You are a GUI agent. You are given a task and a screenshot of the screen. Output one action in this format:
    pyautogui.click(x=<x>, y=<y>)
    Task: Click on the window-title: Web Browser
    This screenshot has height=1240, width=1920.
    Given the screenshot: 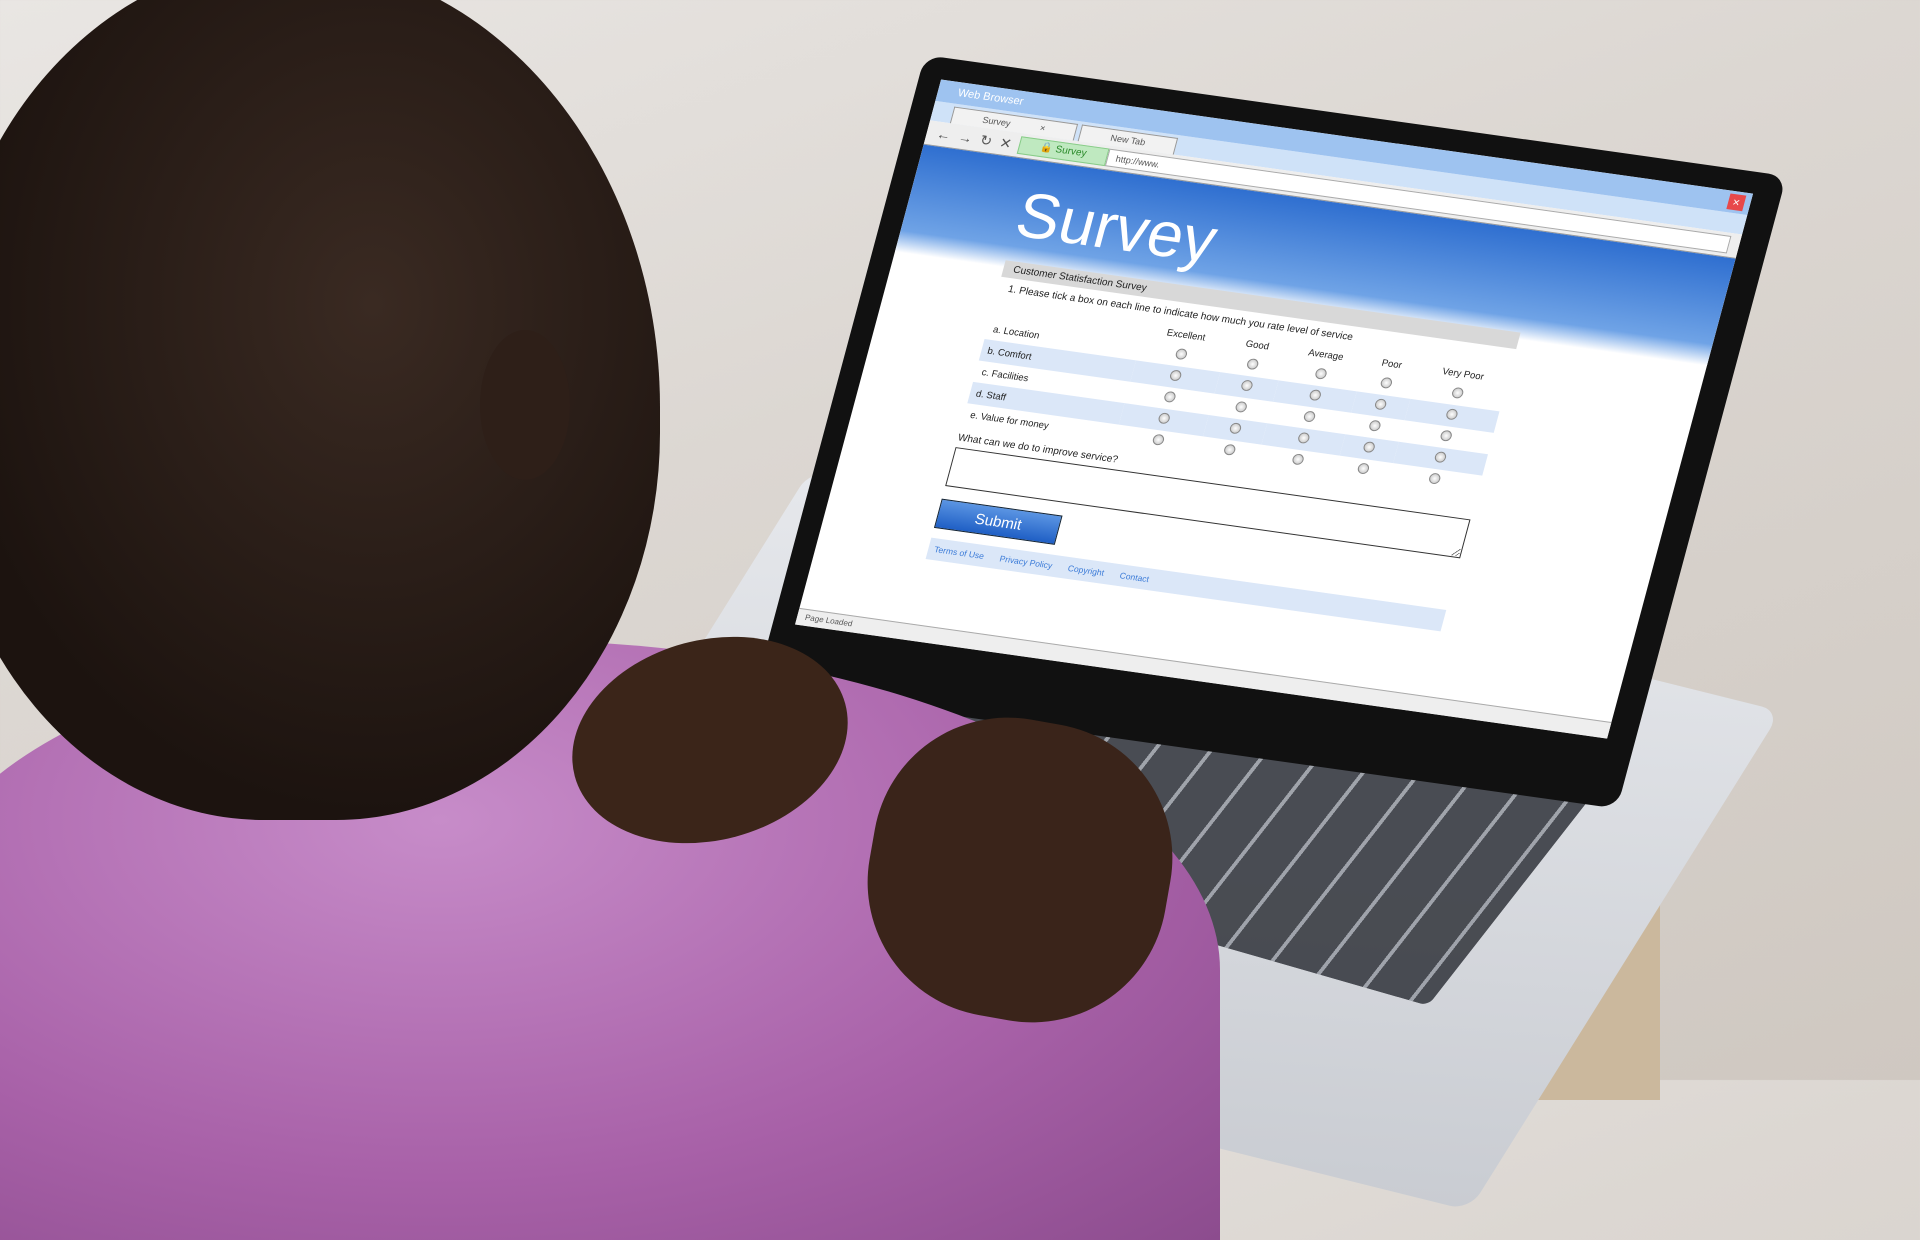 What is the action you would take?
    pyautogui.click(x=990, y=97)
    